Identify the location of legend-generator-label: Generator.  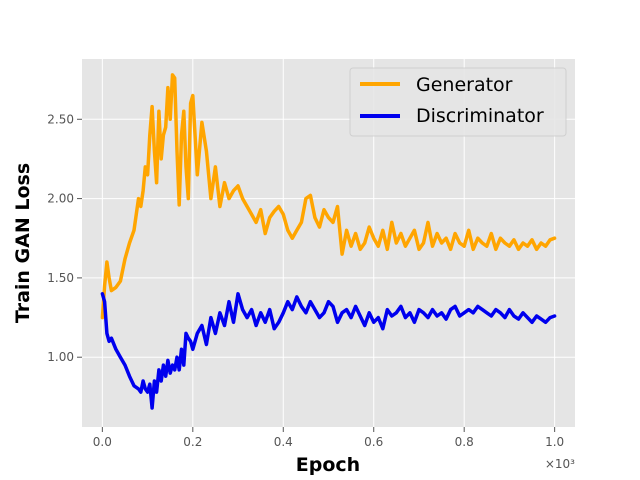
(464, 85).